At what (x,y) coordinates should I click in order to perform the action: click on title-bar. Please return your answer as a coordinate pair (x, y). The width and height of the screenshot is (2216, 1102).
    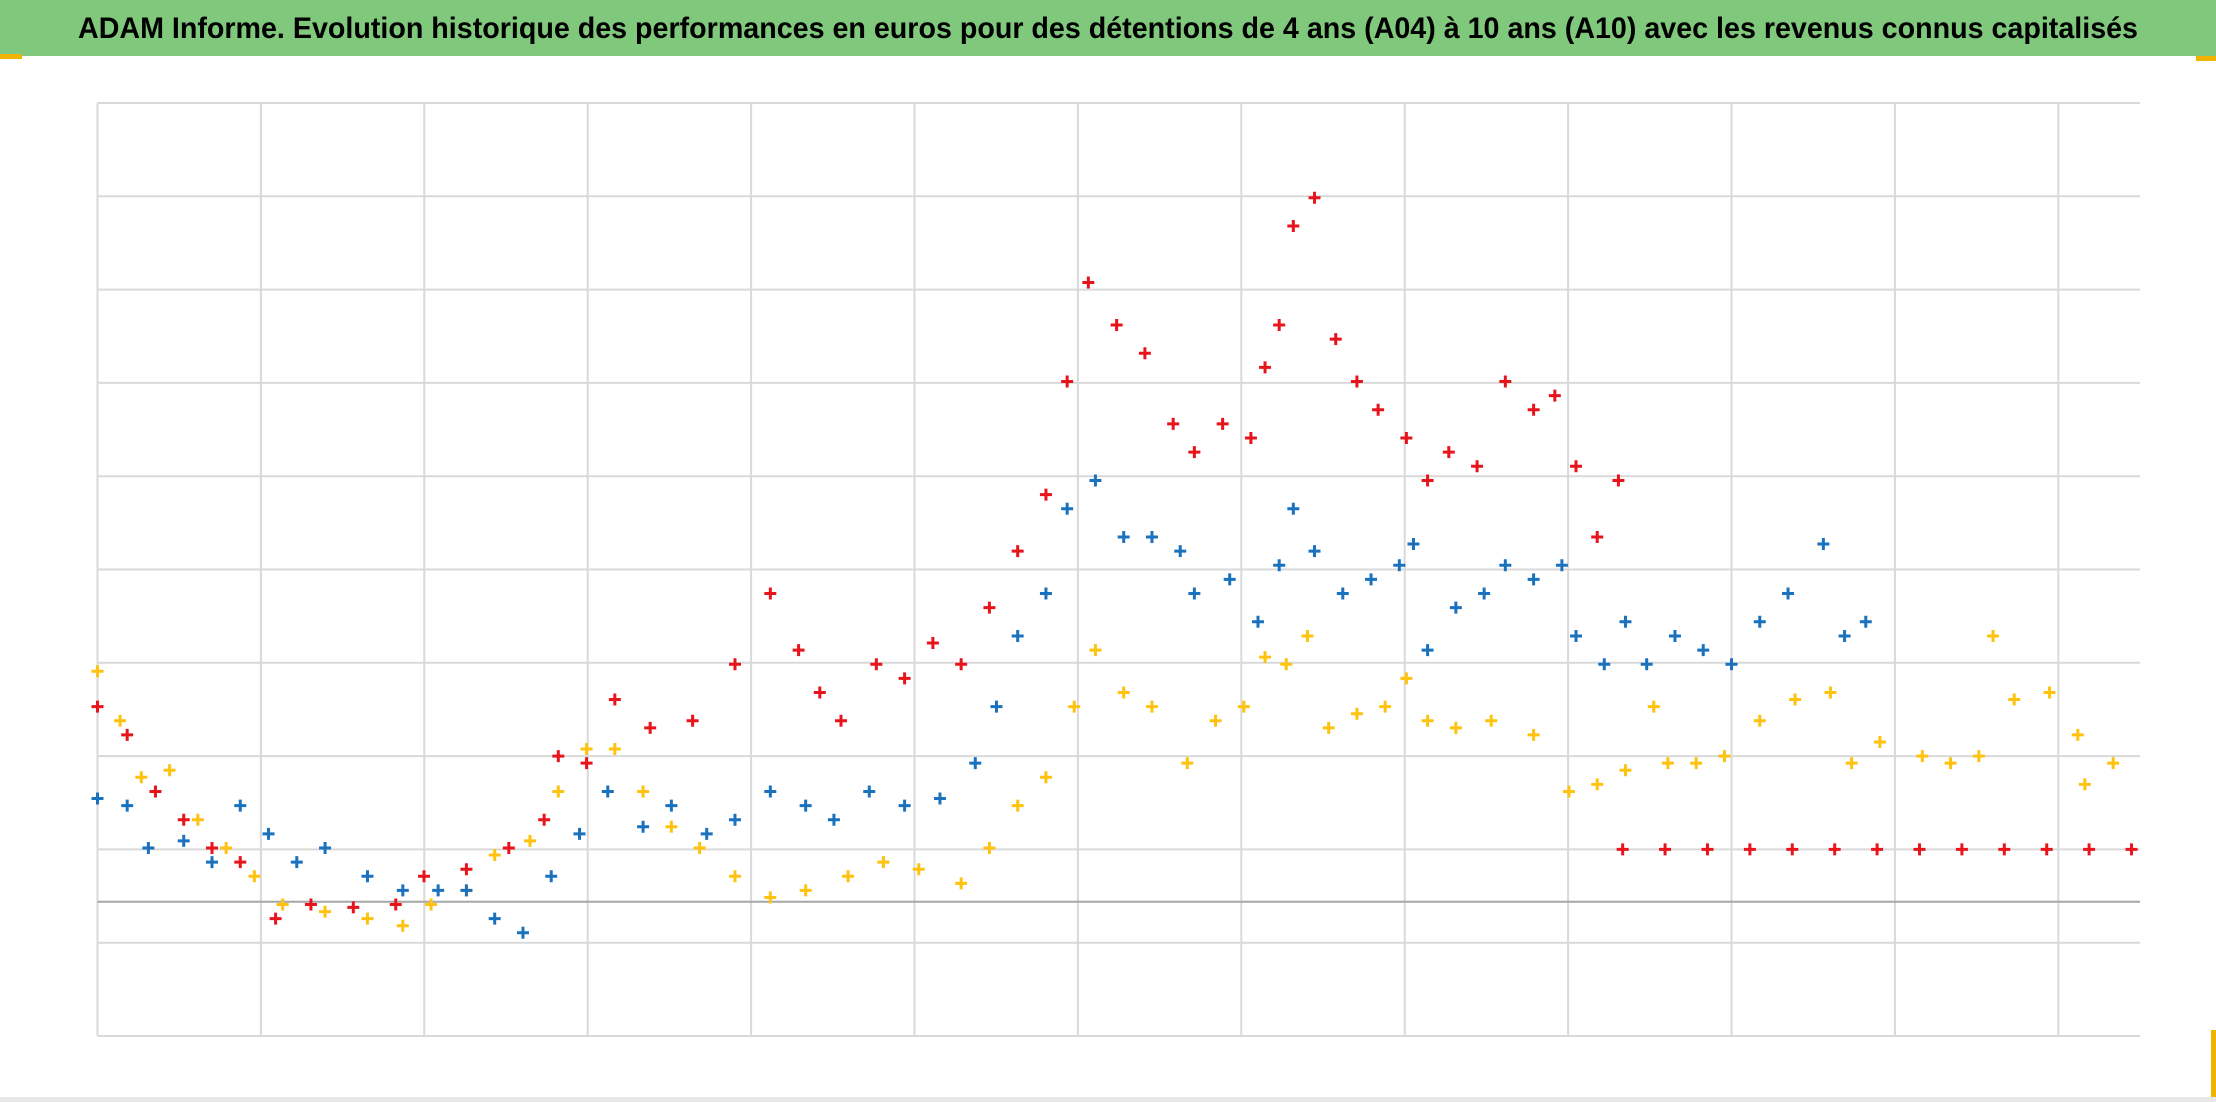
    Looking at the image, I should click on (1108, 28).